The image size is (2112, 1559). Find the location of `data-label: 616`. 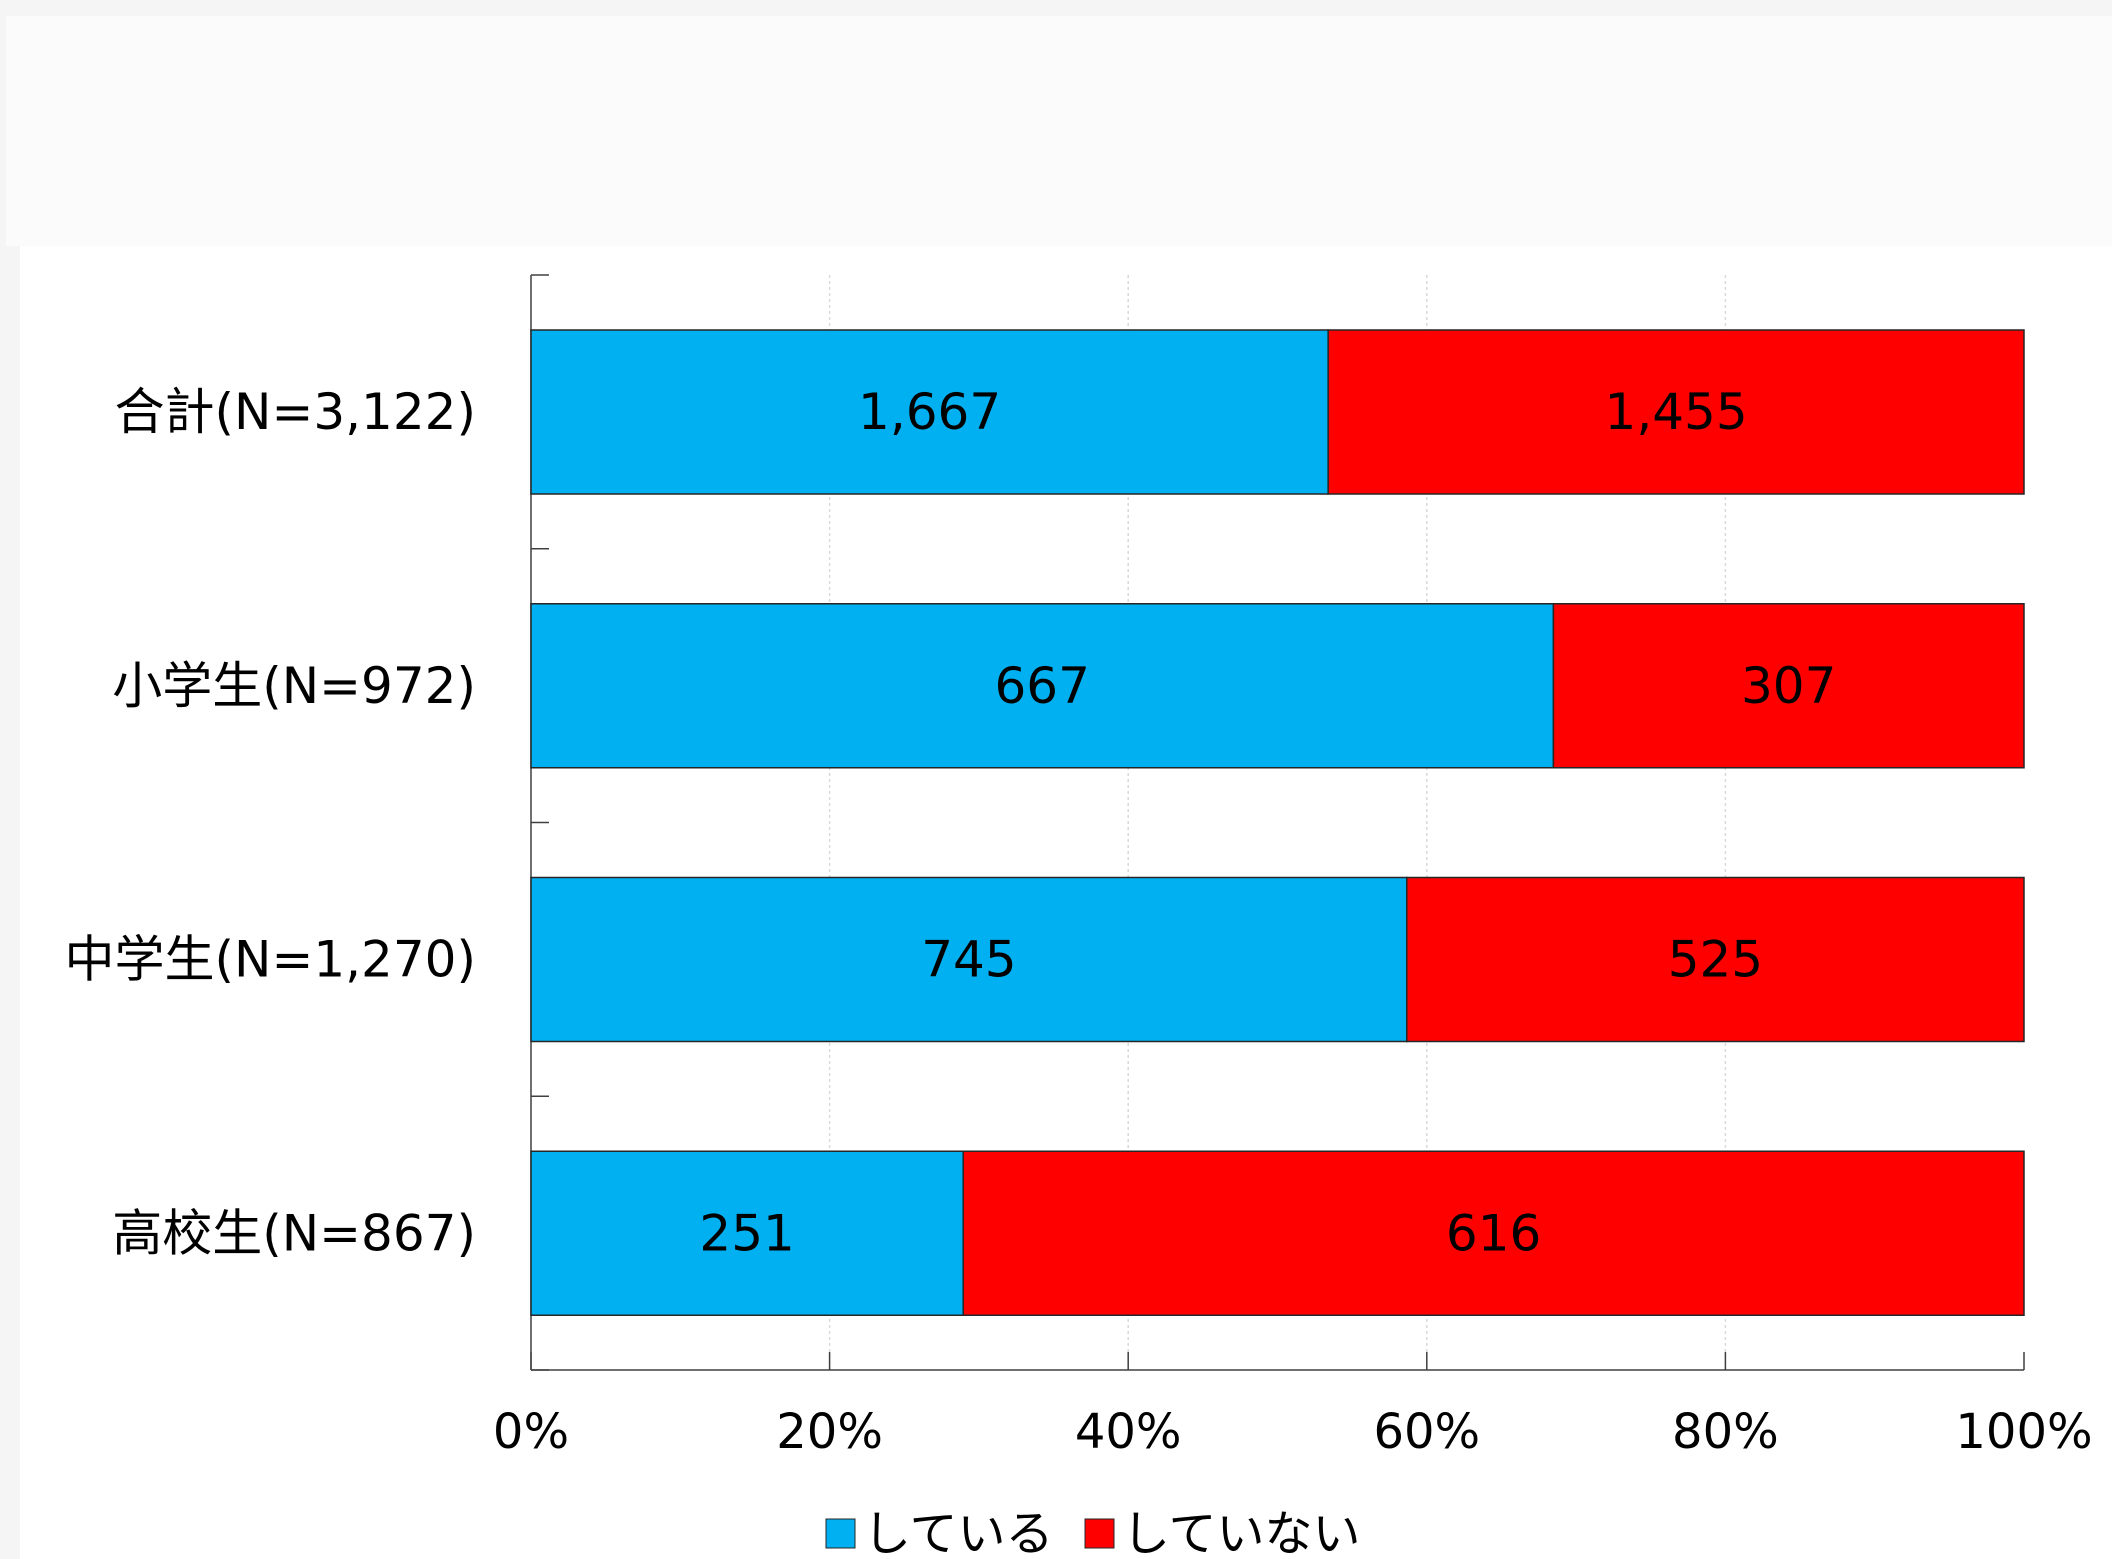

data-label: 616 is located at coordinates (1493, 1233).